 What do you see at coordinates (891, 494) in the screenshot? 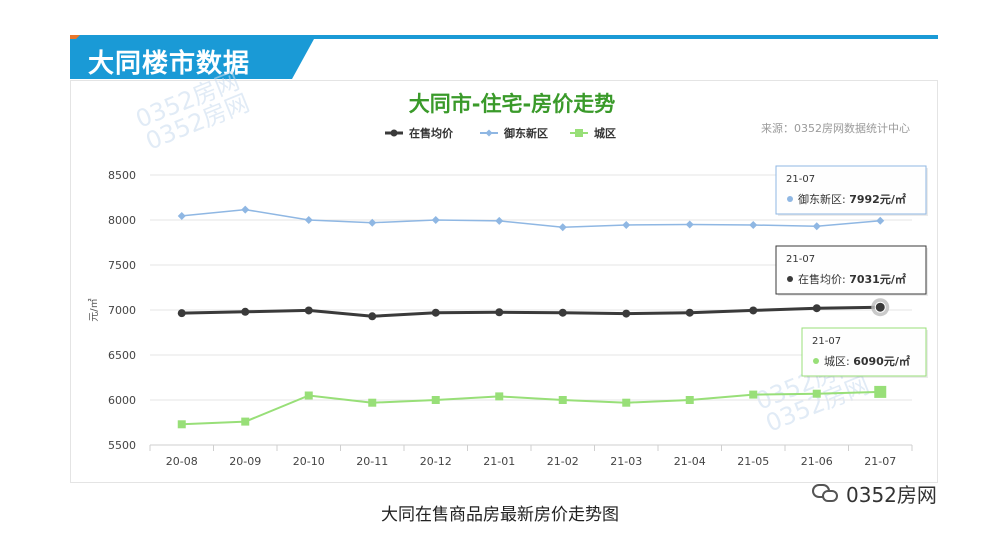
I see `brand-name: 0352房网` at bounding box center [891, 494].